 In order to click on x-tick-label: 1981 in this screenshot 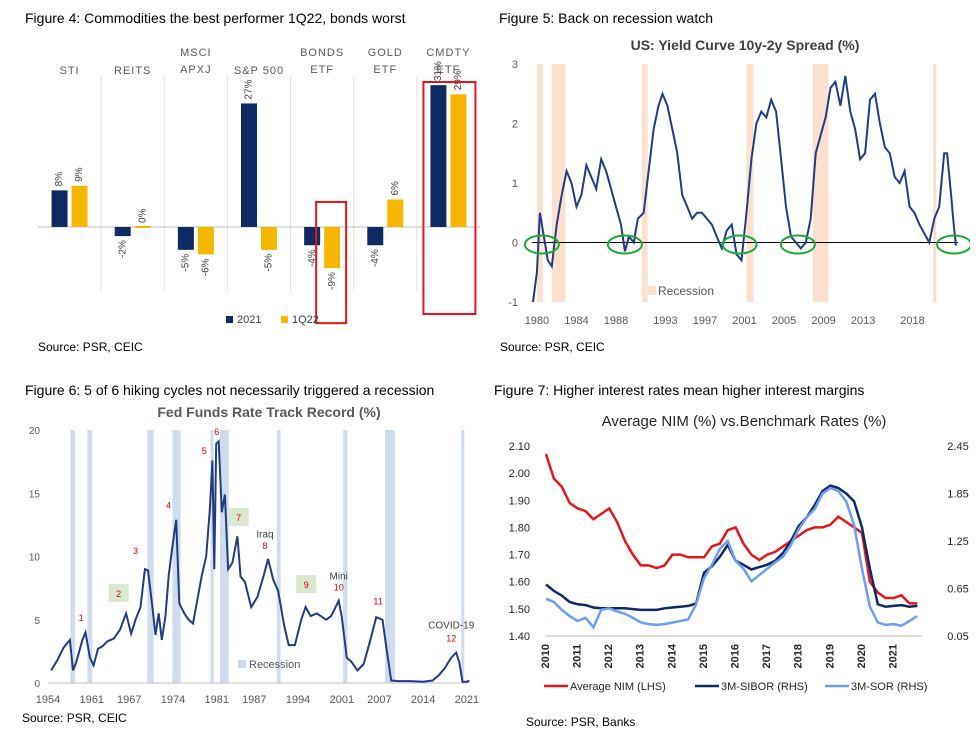, I will do `click(217, 700)`.